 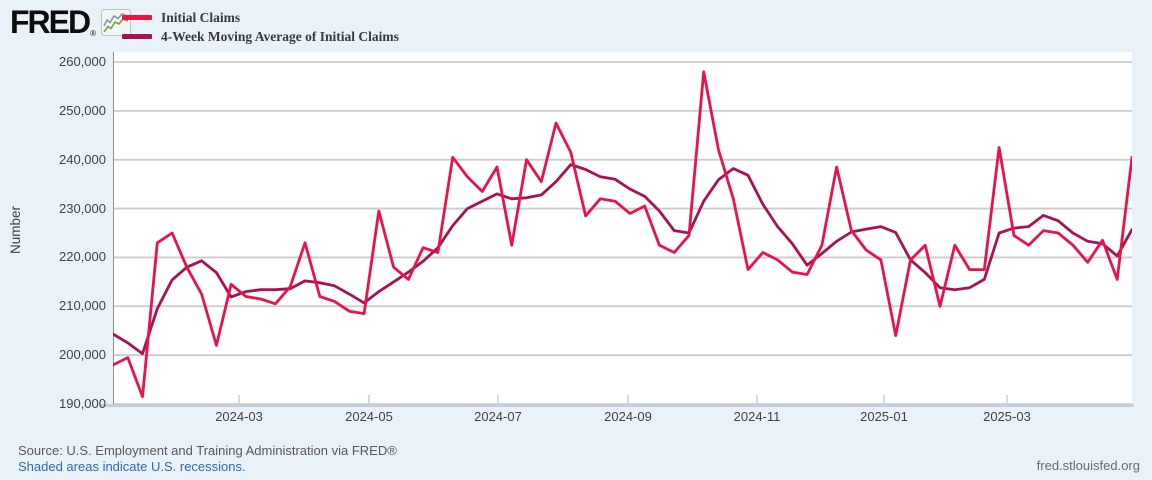 I want to click on y-tick-label: 240,000, so click(x=82, y=159).